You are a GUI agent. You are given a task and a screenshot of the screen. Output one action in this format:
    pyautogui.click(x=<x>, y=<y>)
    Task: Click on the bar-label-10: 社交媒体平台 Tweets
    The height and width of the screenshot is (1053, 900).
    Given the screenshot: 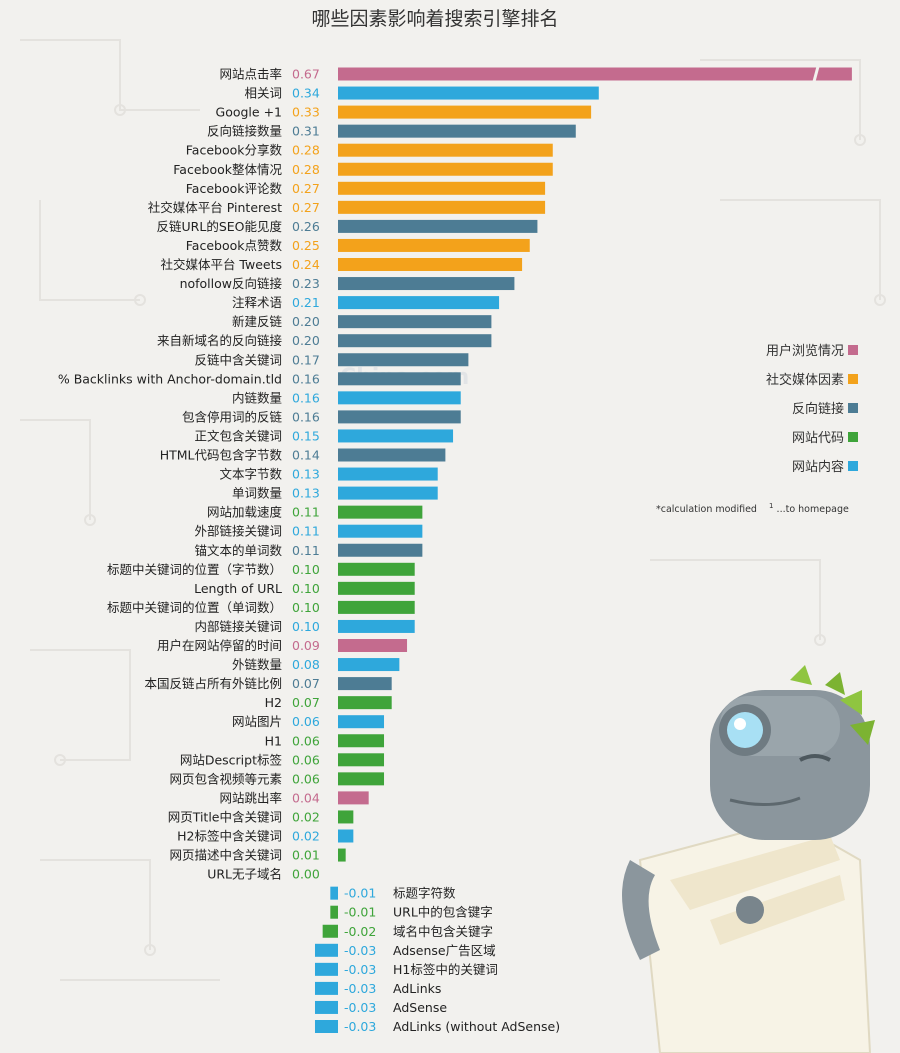 What is the action you would take?
    pyautogui.click(x=221, y=264)
    